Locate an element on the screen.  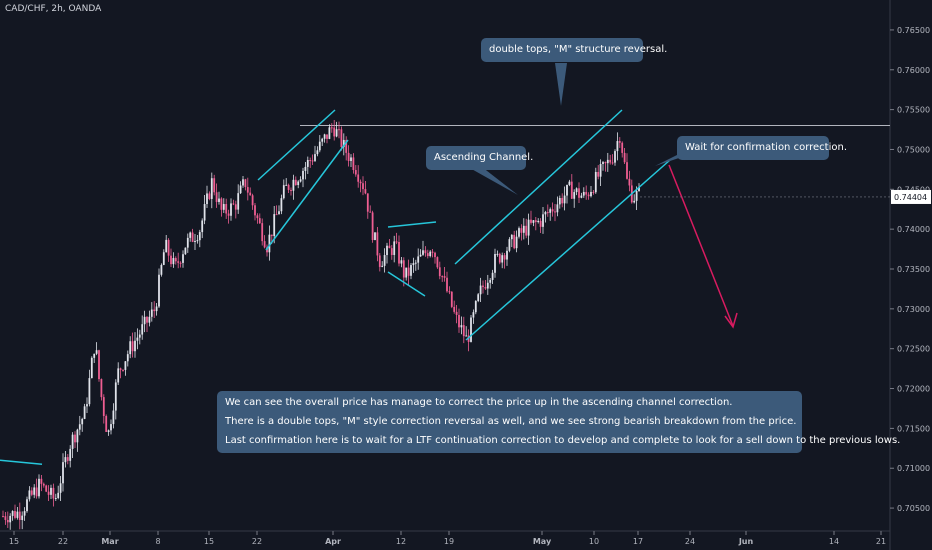
support-segment is located at coordinates (21, 462).